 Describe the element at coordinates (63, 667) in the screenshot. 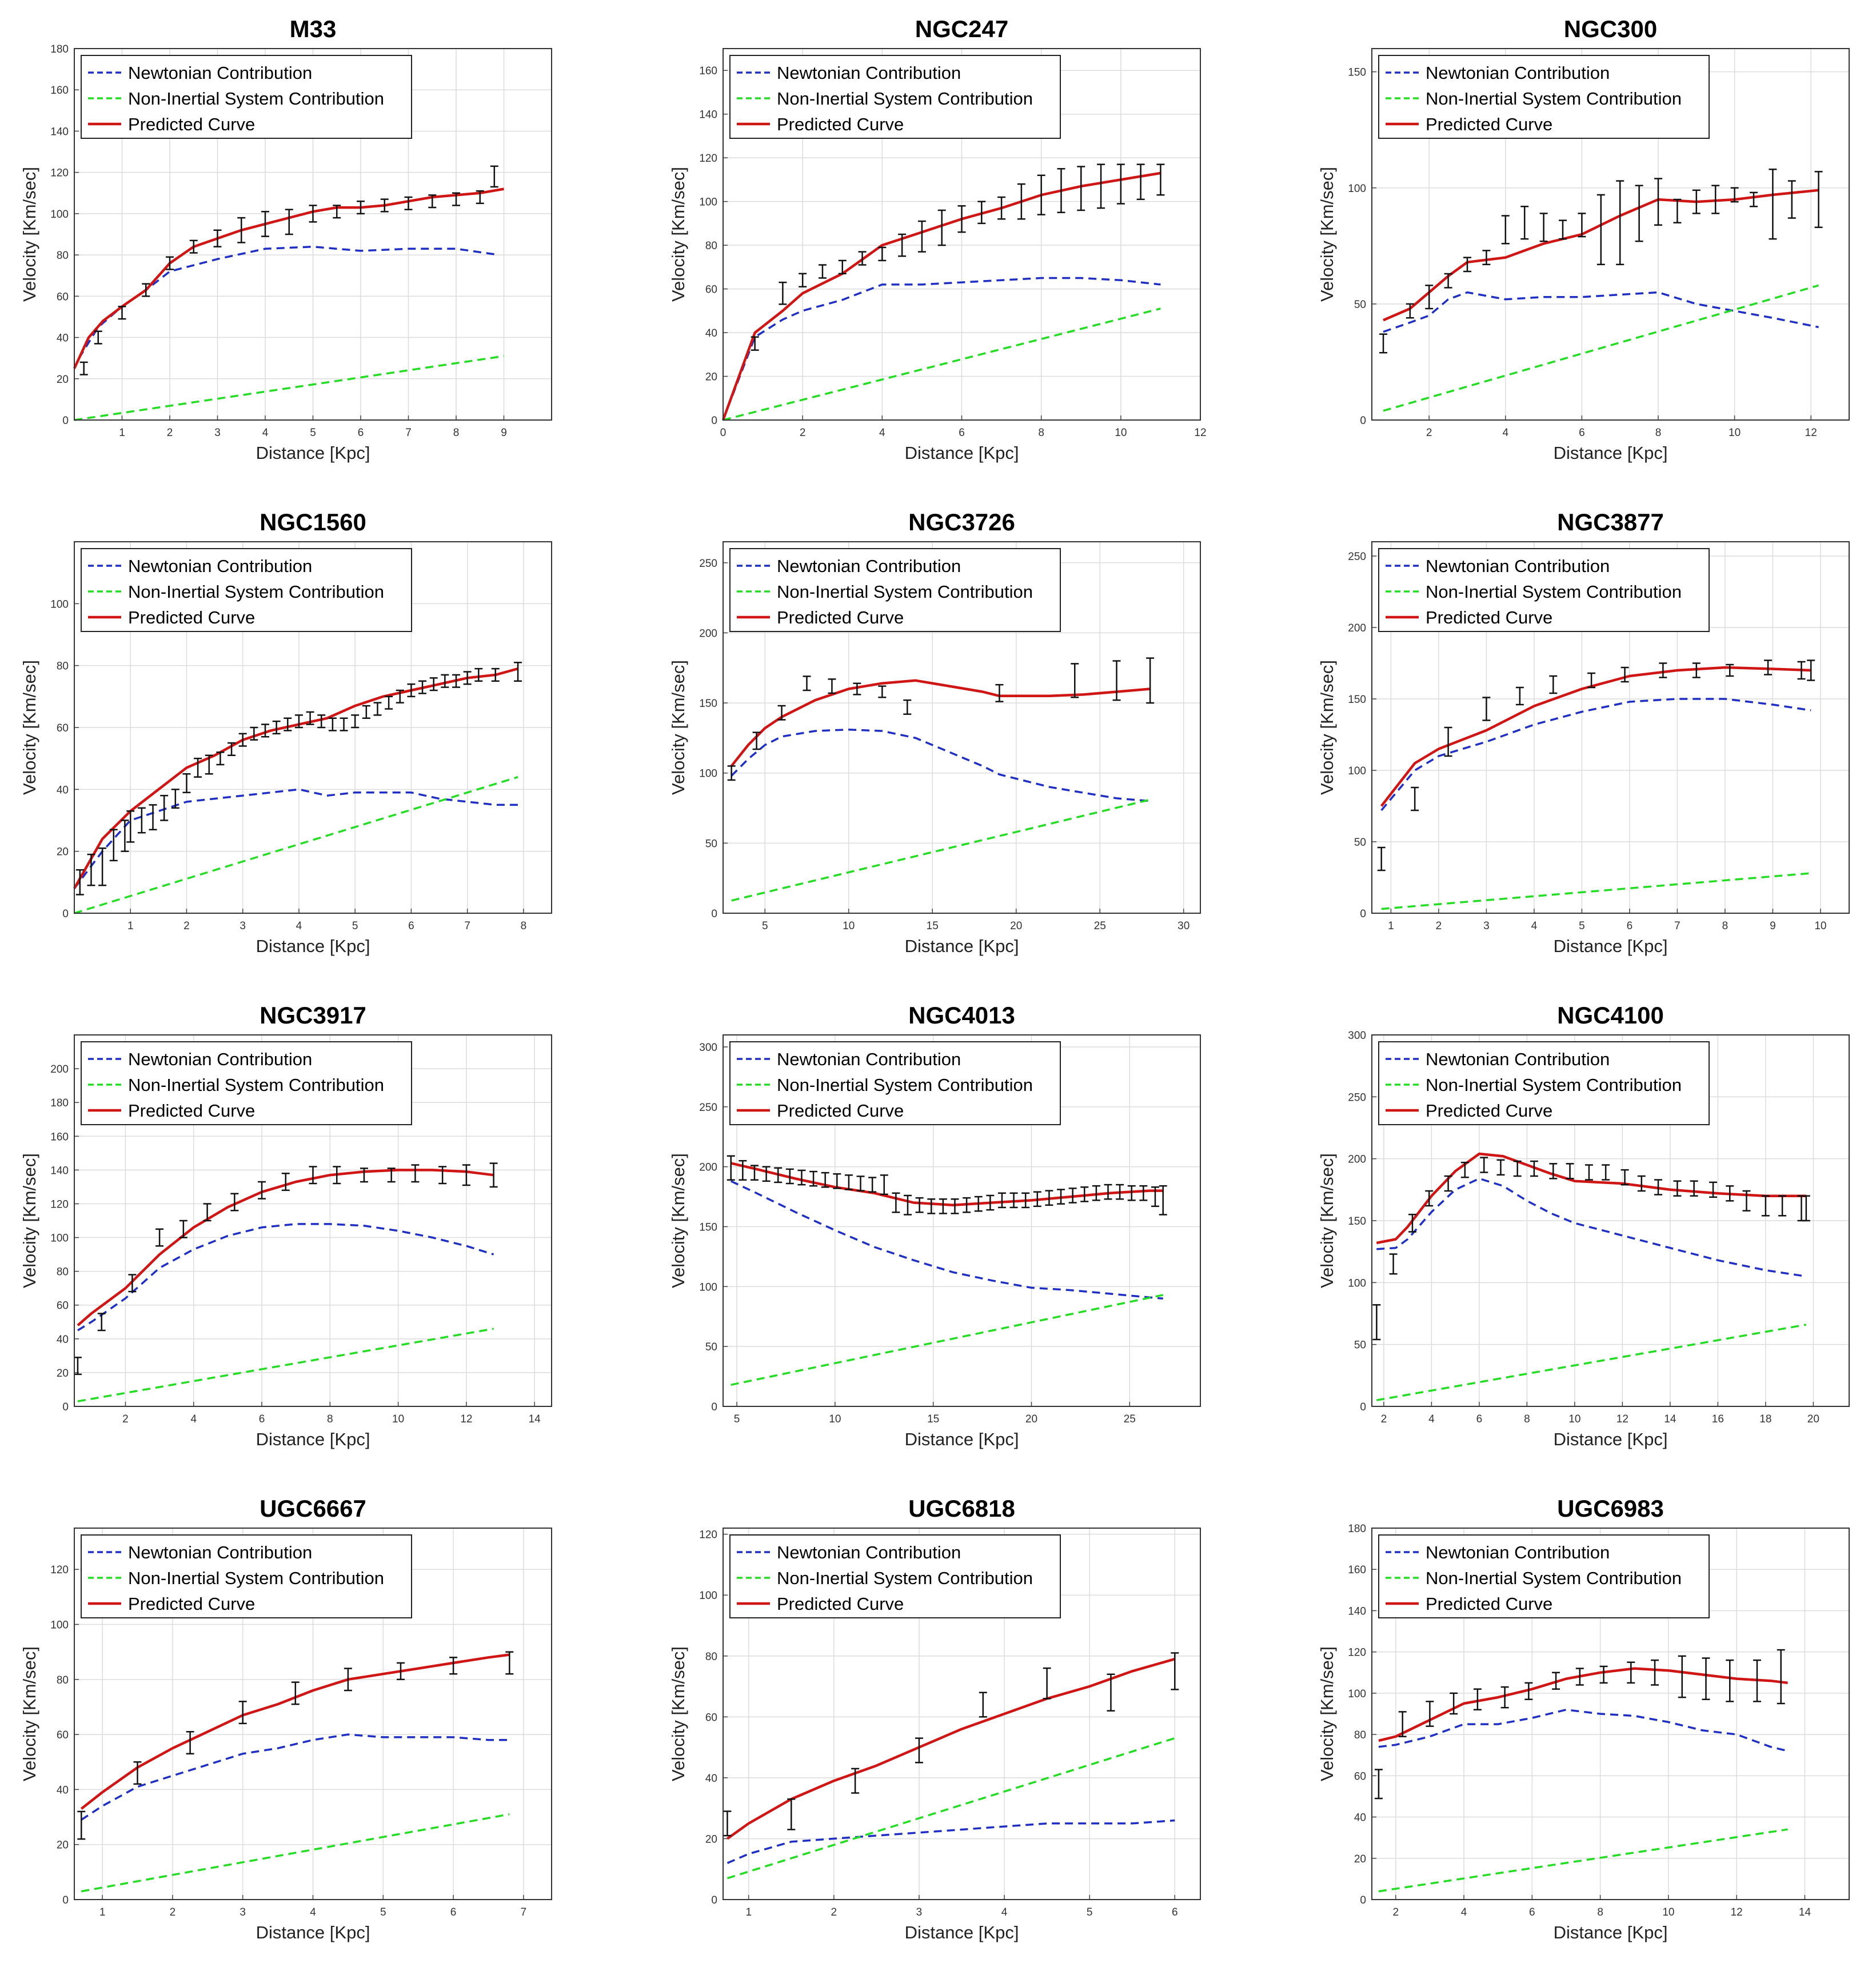

I see `y-tick-label: 80` at that location.